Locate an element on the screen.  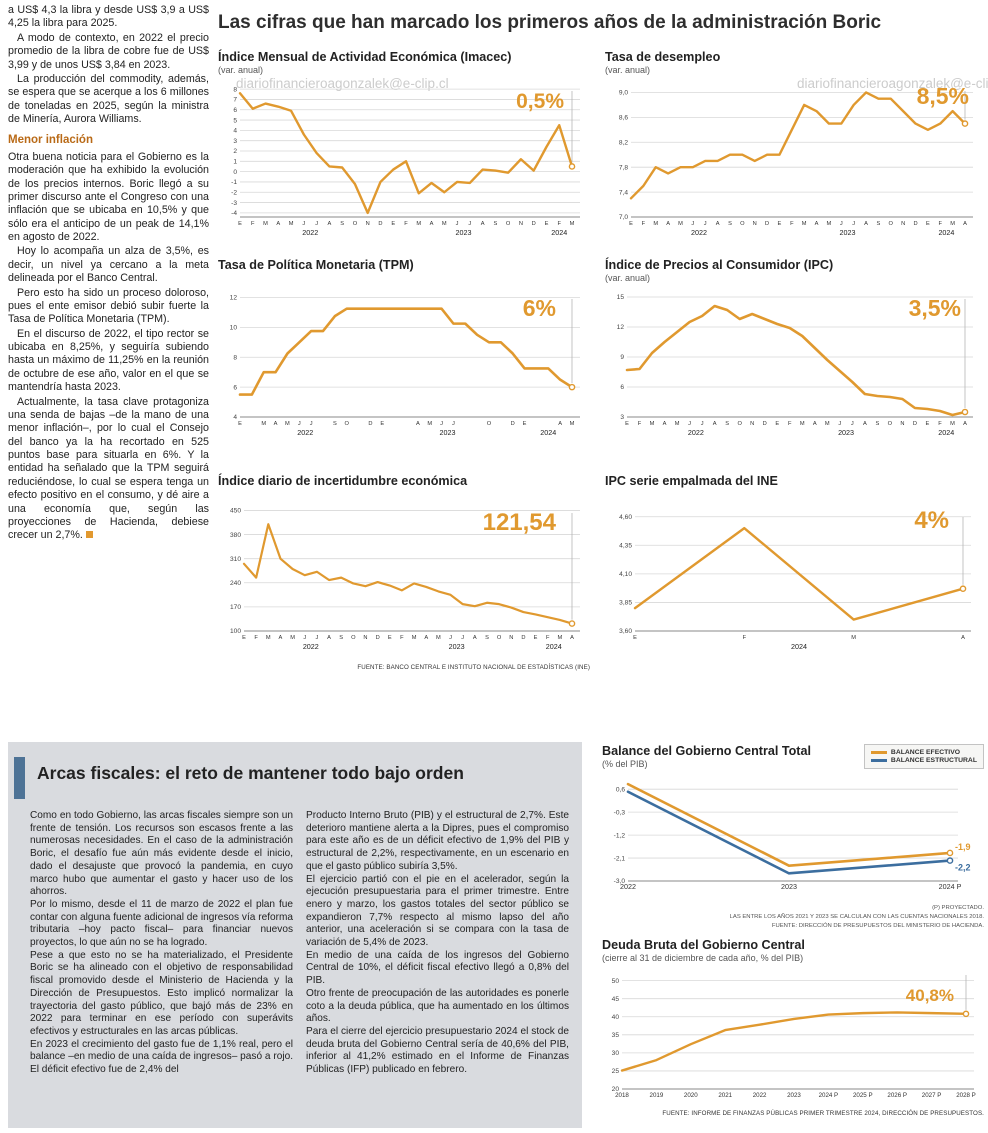
svg-text: 380 is located at coordinates (235, 535).